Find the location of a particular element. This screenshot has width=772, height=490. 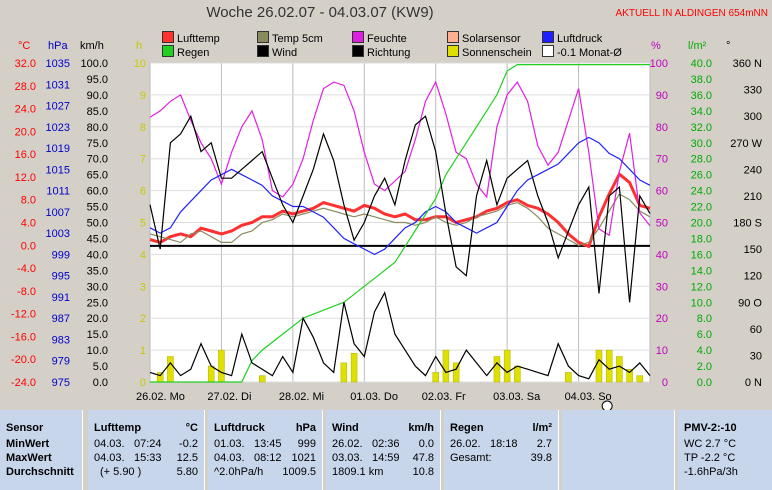

sun-tick-label: 7 is located at coordinates (143, 160).